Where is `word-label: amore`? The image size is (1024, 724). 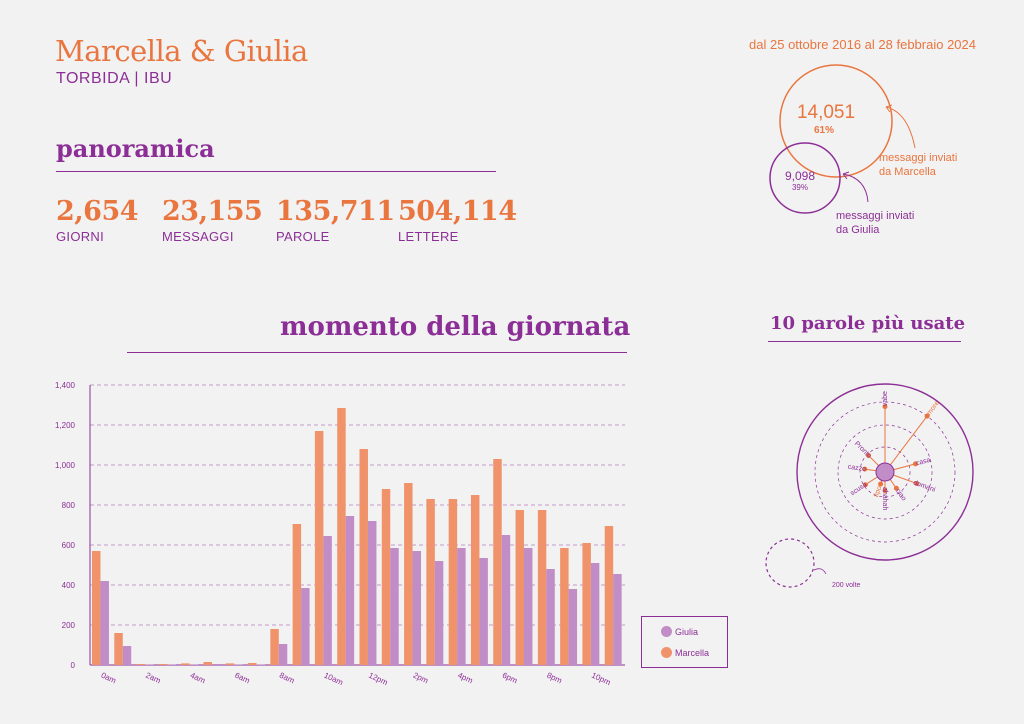 word-label: amore is located at coordinates (932, 410).